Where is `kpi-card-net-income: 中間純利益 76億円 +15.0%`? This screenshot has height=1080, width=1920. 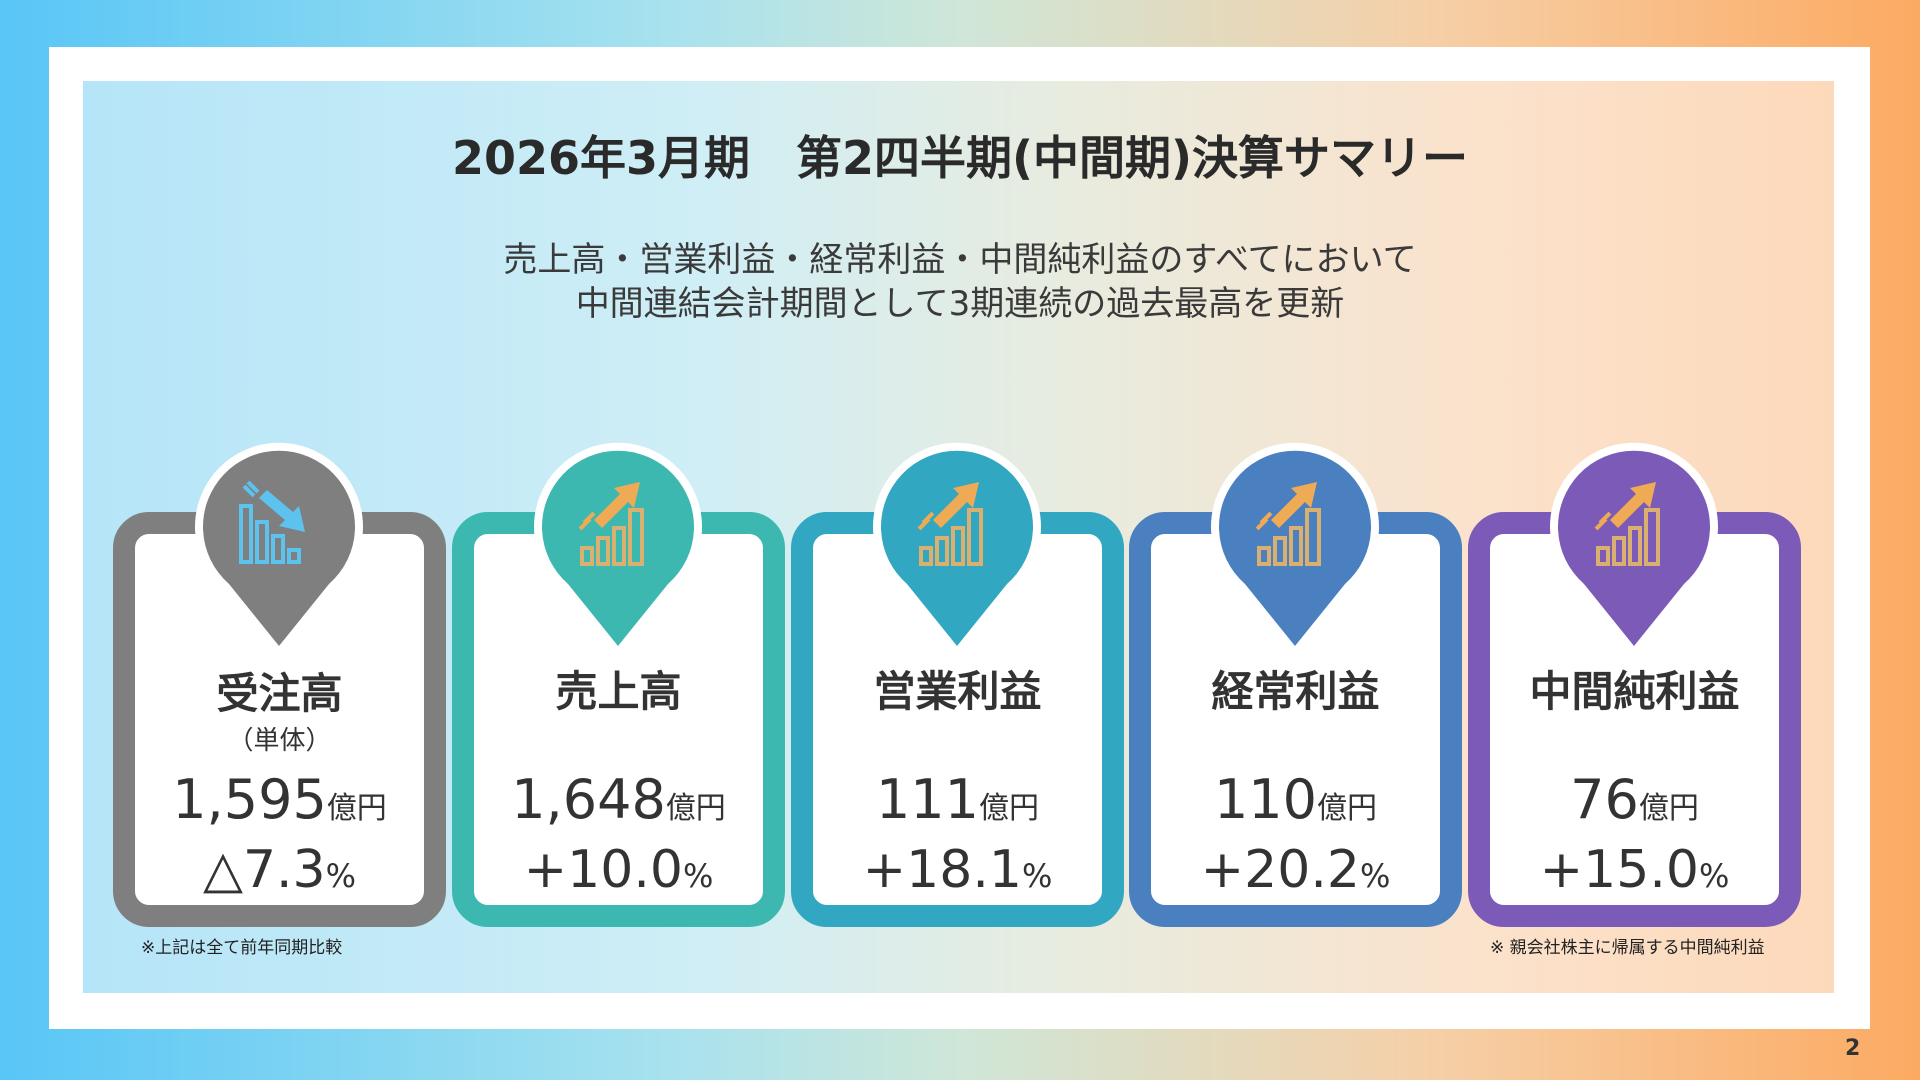 kpi-card-net-income: 中間純利益 76億円 +15.0% is located at coordinates (1634, 684).